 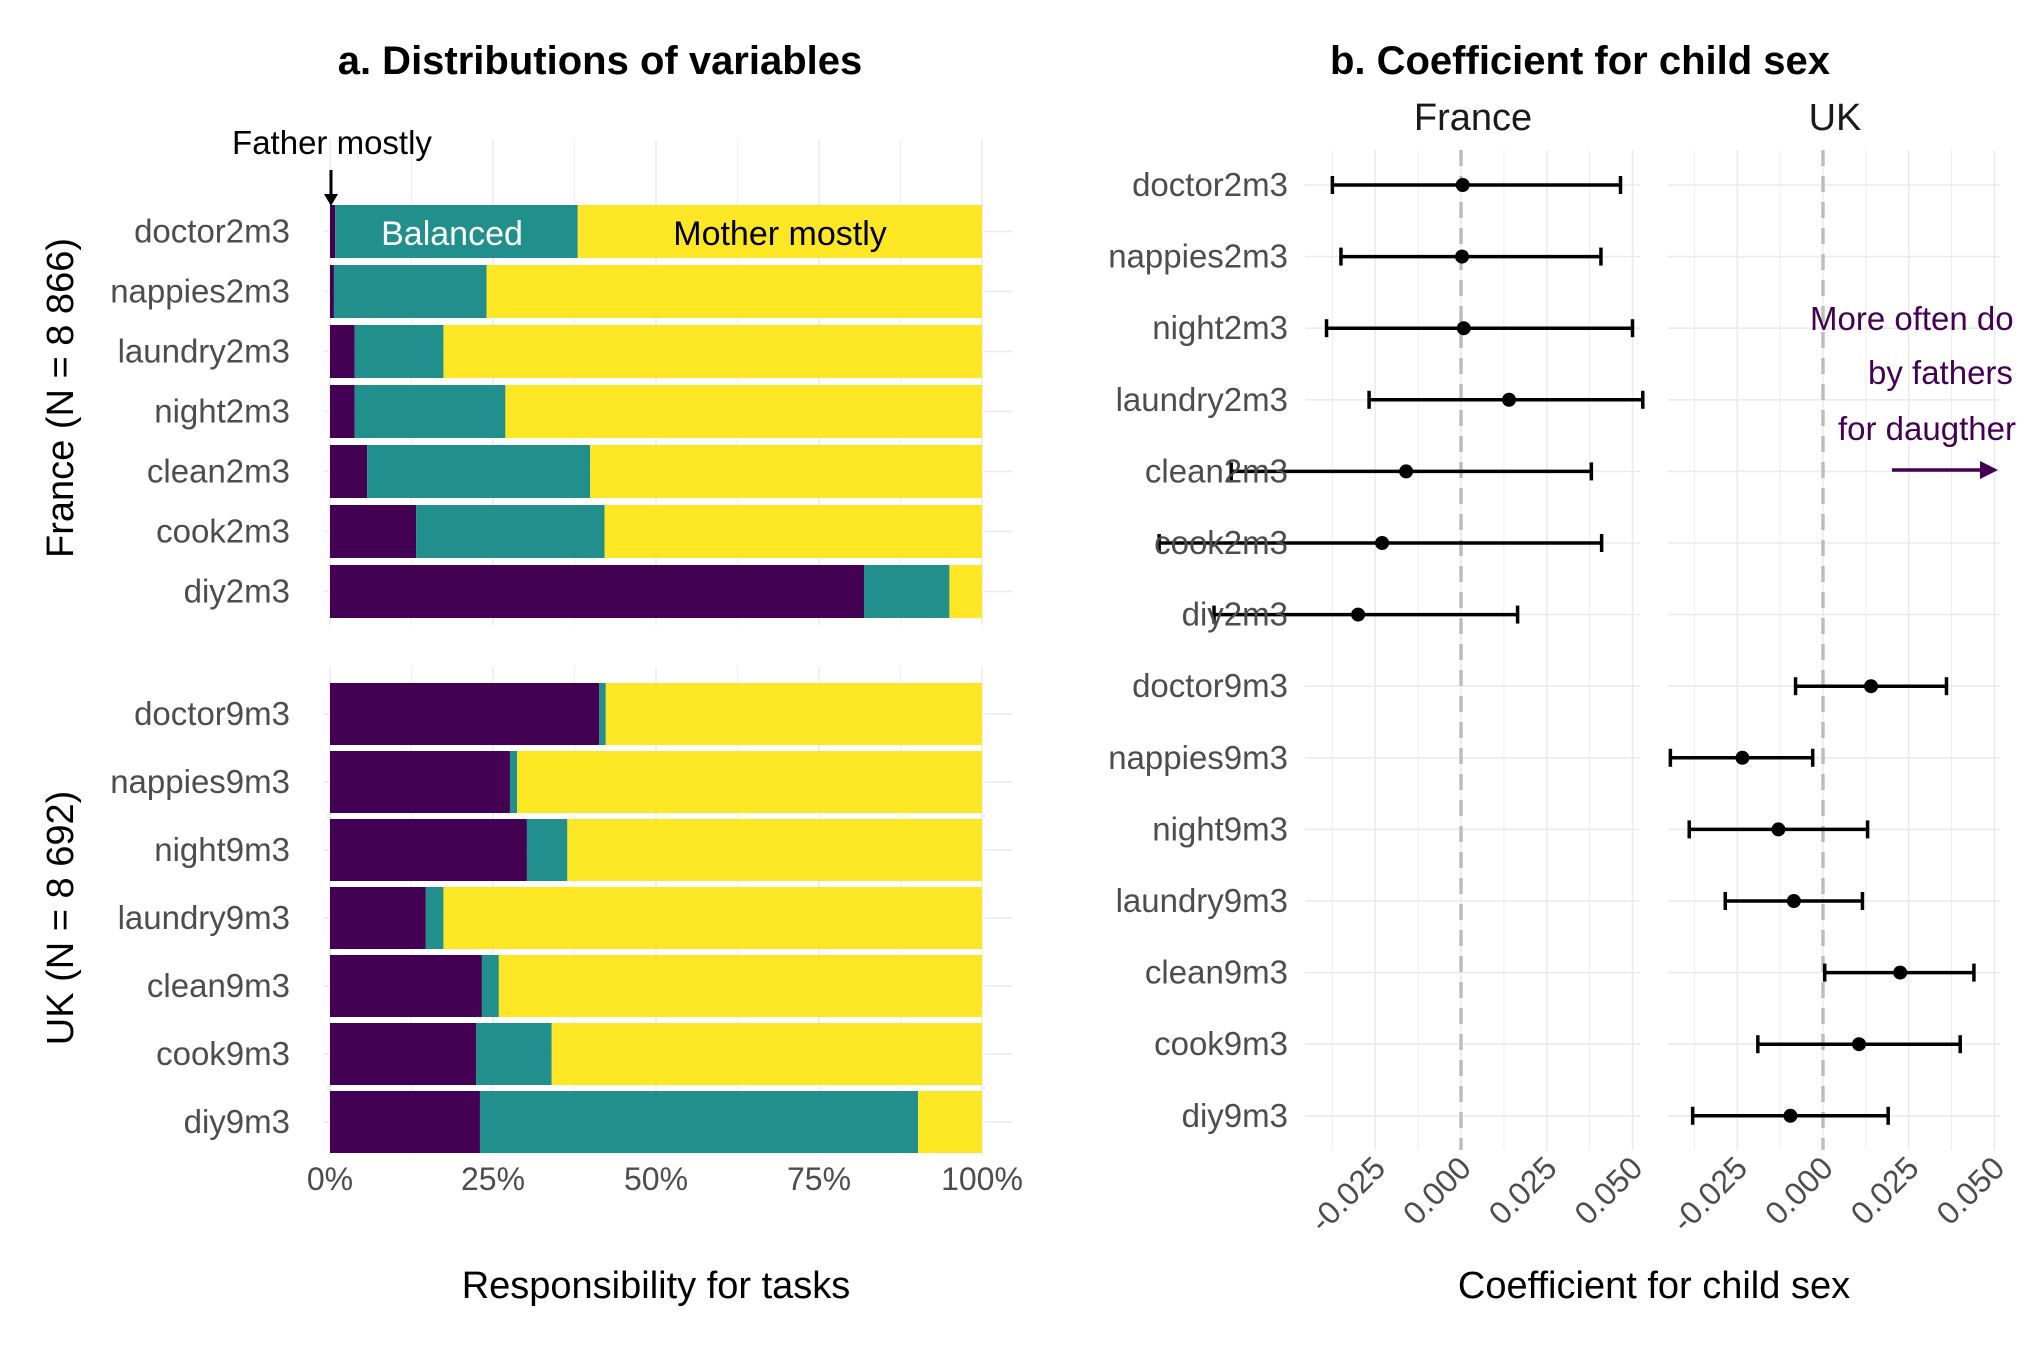 What do you see at coordinates (349, 471) in the screenshot?
I see `bar-clean2m3-father` at bounding box center [349, 471].